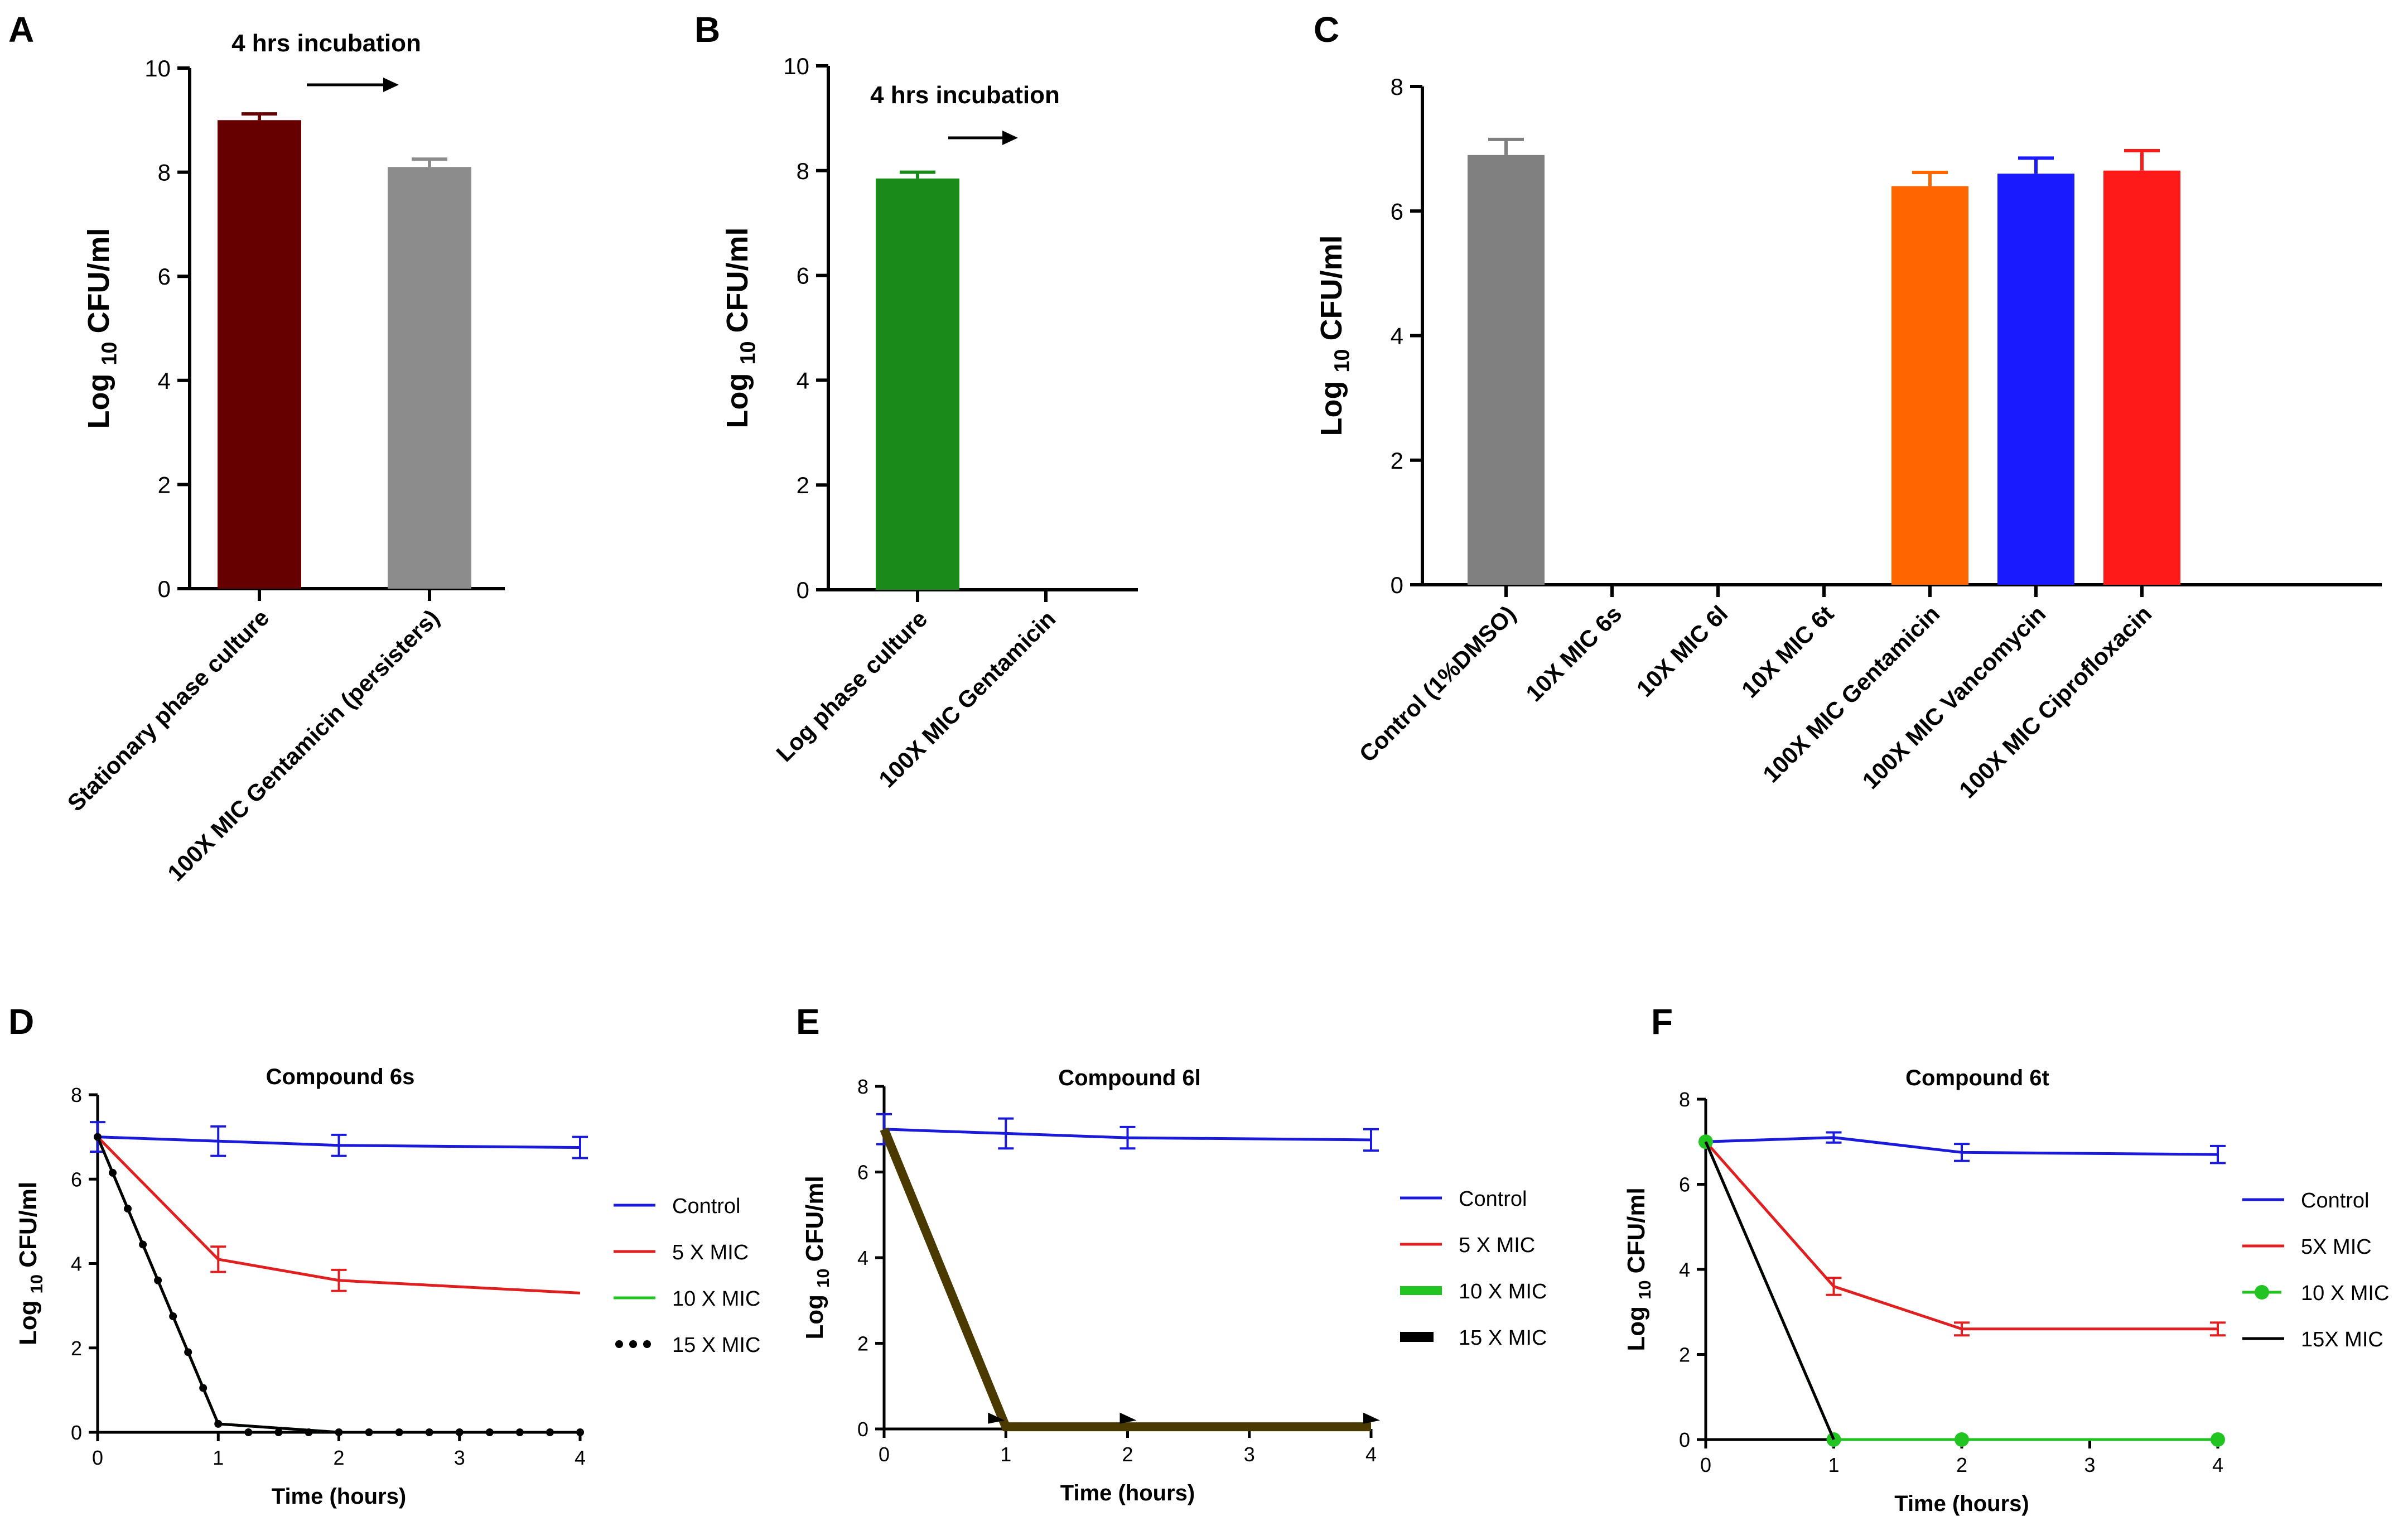 Image resolution: width=2408 pixels, height=1516 pixels. What do you see at coordinates (459, 1457) in the screenshot?
I see `x-tick-label: 3` at bounding box center [459, 1457].